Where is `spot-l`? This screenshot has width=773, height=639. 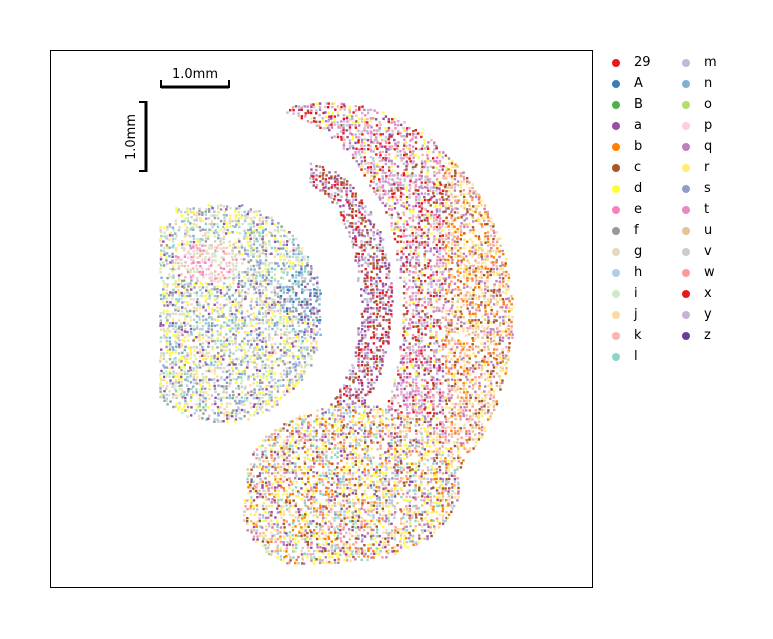
spot-l is located at coordinates (256, 281).